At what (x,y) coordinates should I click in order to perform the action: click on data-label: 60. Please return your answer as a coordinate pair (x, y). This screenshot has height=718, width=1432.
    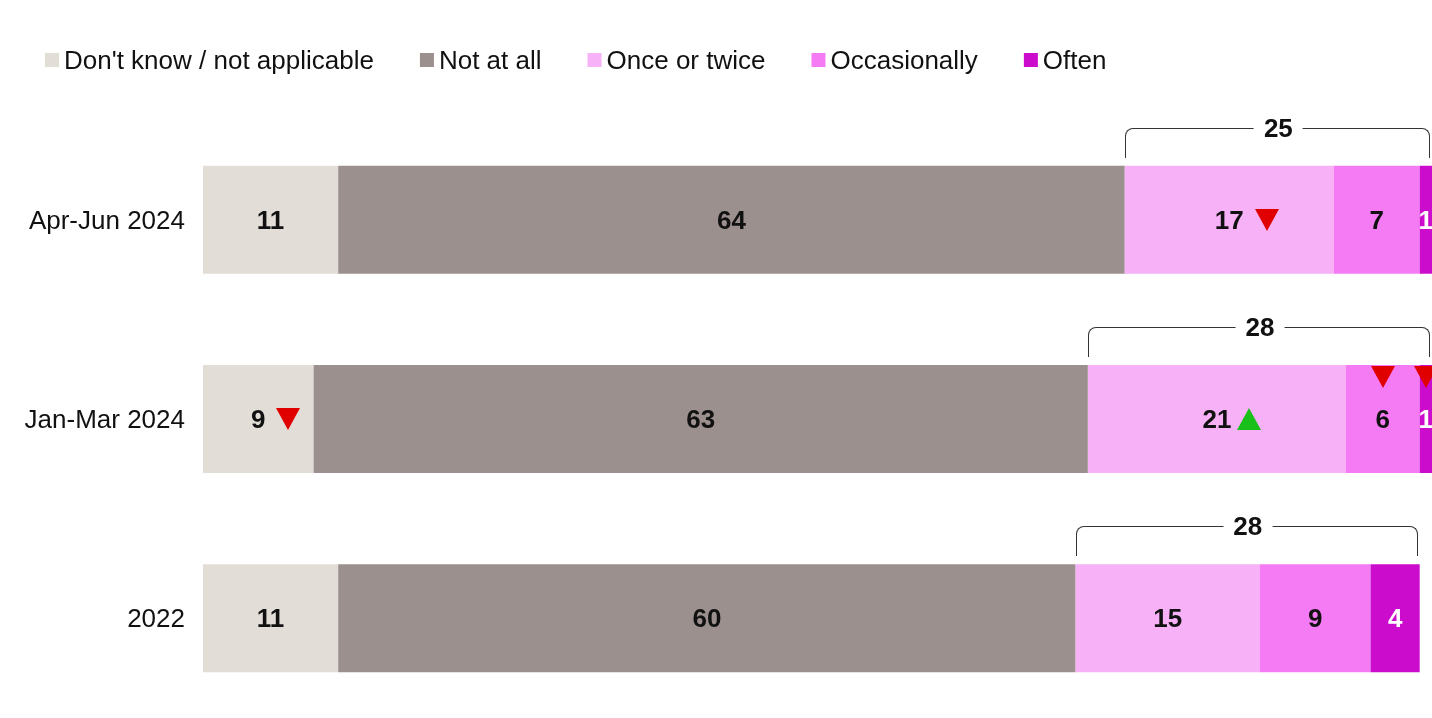
    Looking at the image, I should click on (707, 618).